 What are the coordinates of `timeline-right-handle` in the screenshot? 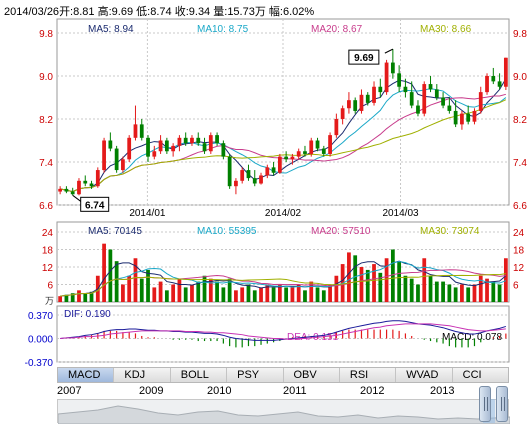 It's located at (502, 404).